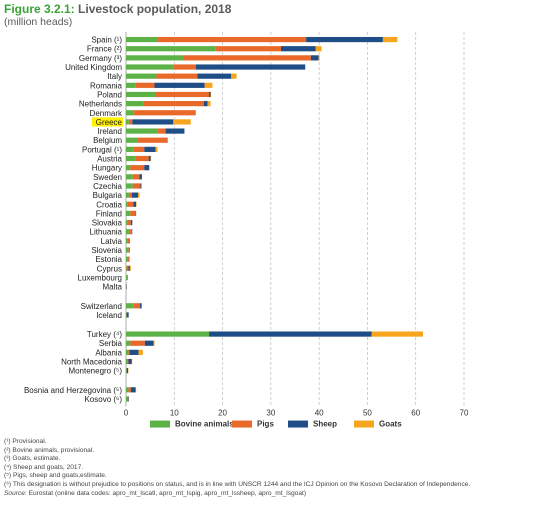 This screenshot has width=537, height=530. Describe the element at coordinates (112, 241) in the screenshot. I see `category-label: Latvia` at that location.